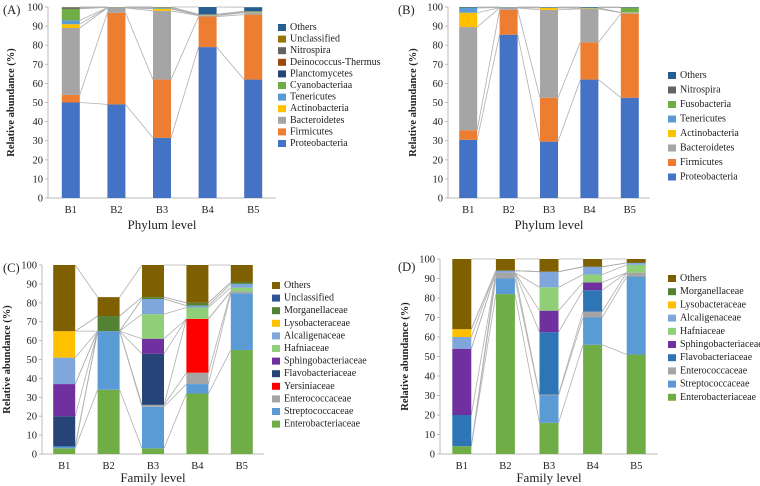  What do you see at coordinates (108, 307) in the screenshot?
I see `bar-segment-b2-others` at bounding box center [108, 307].